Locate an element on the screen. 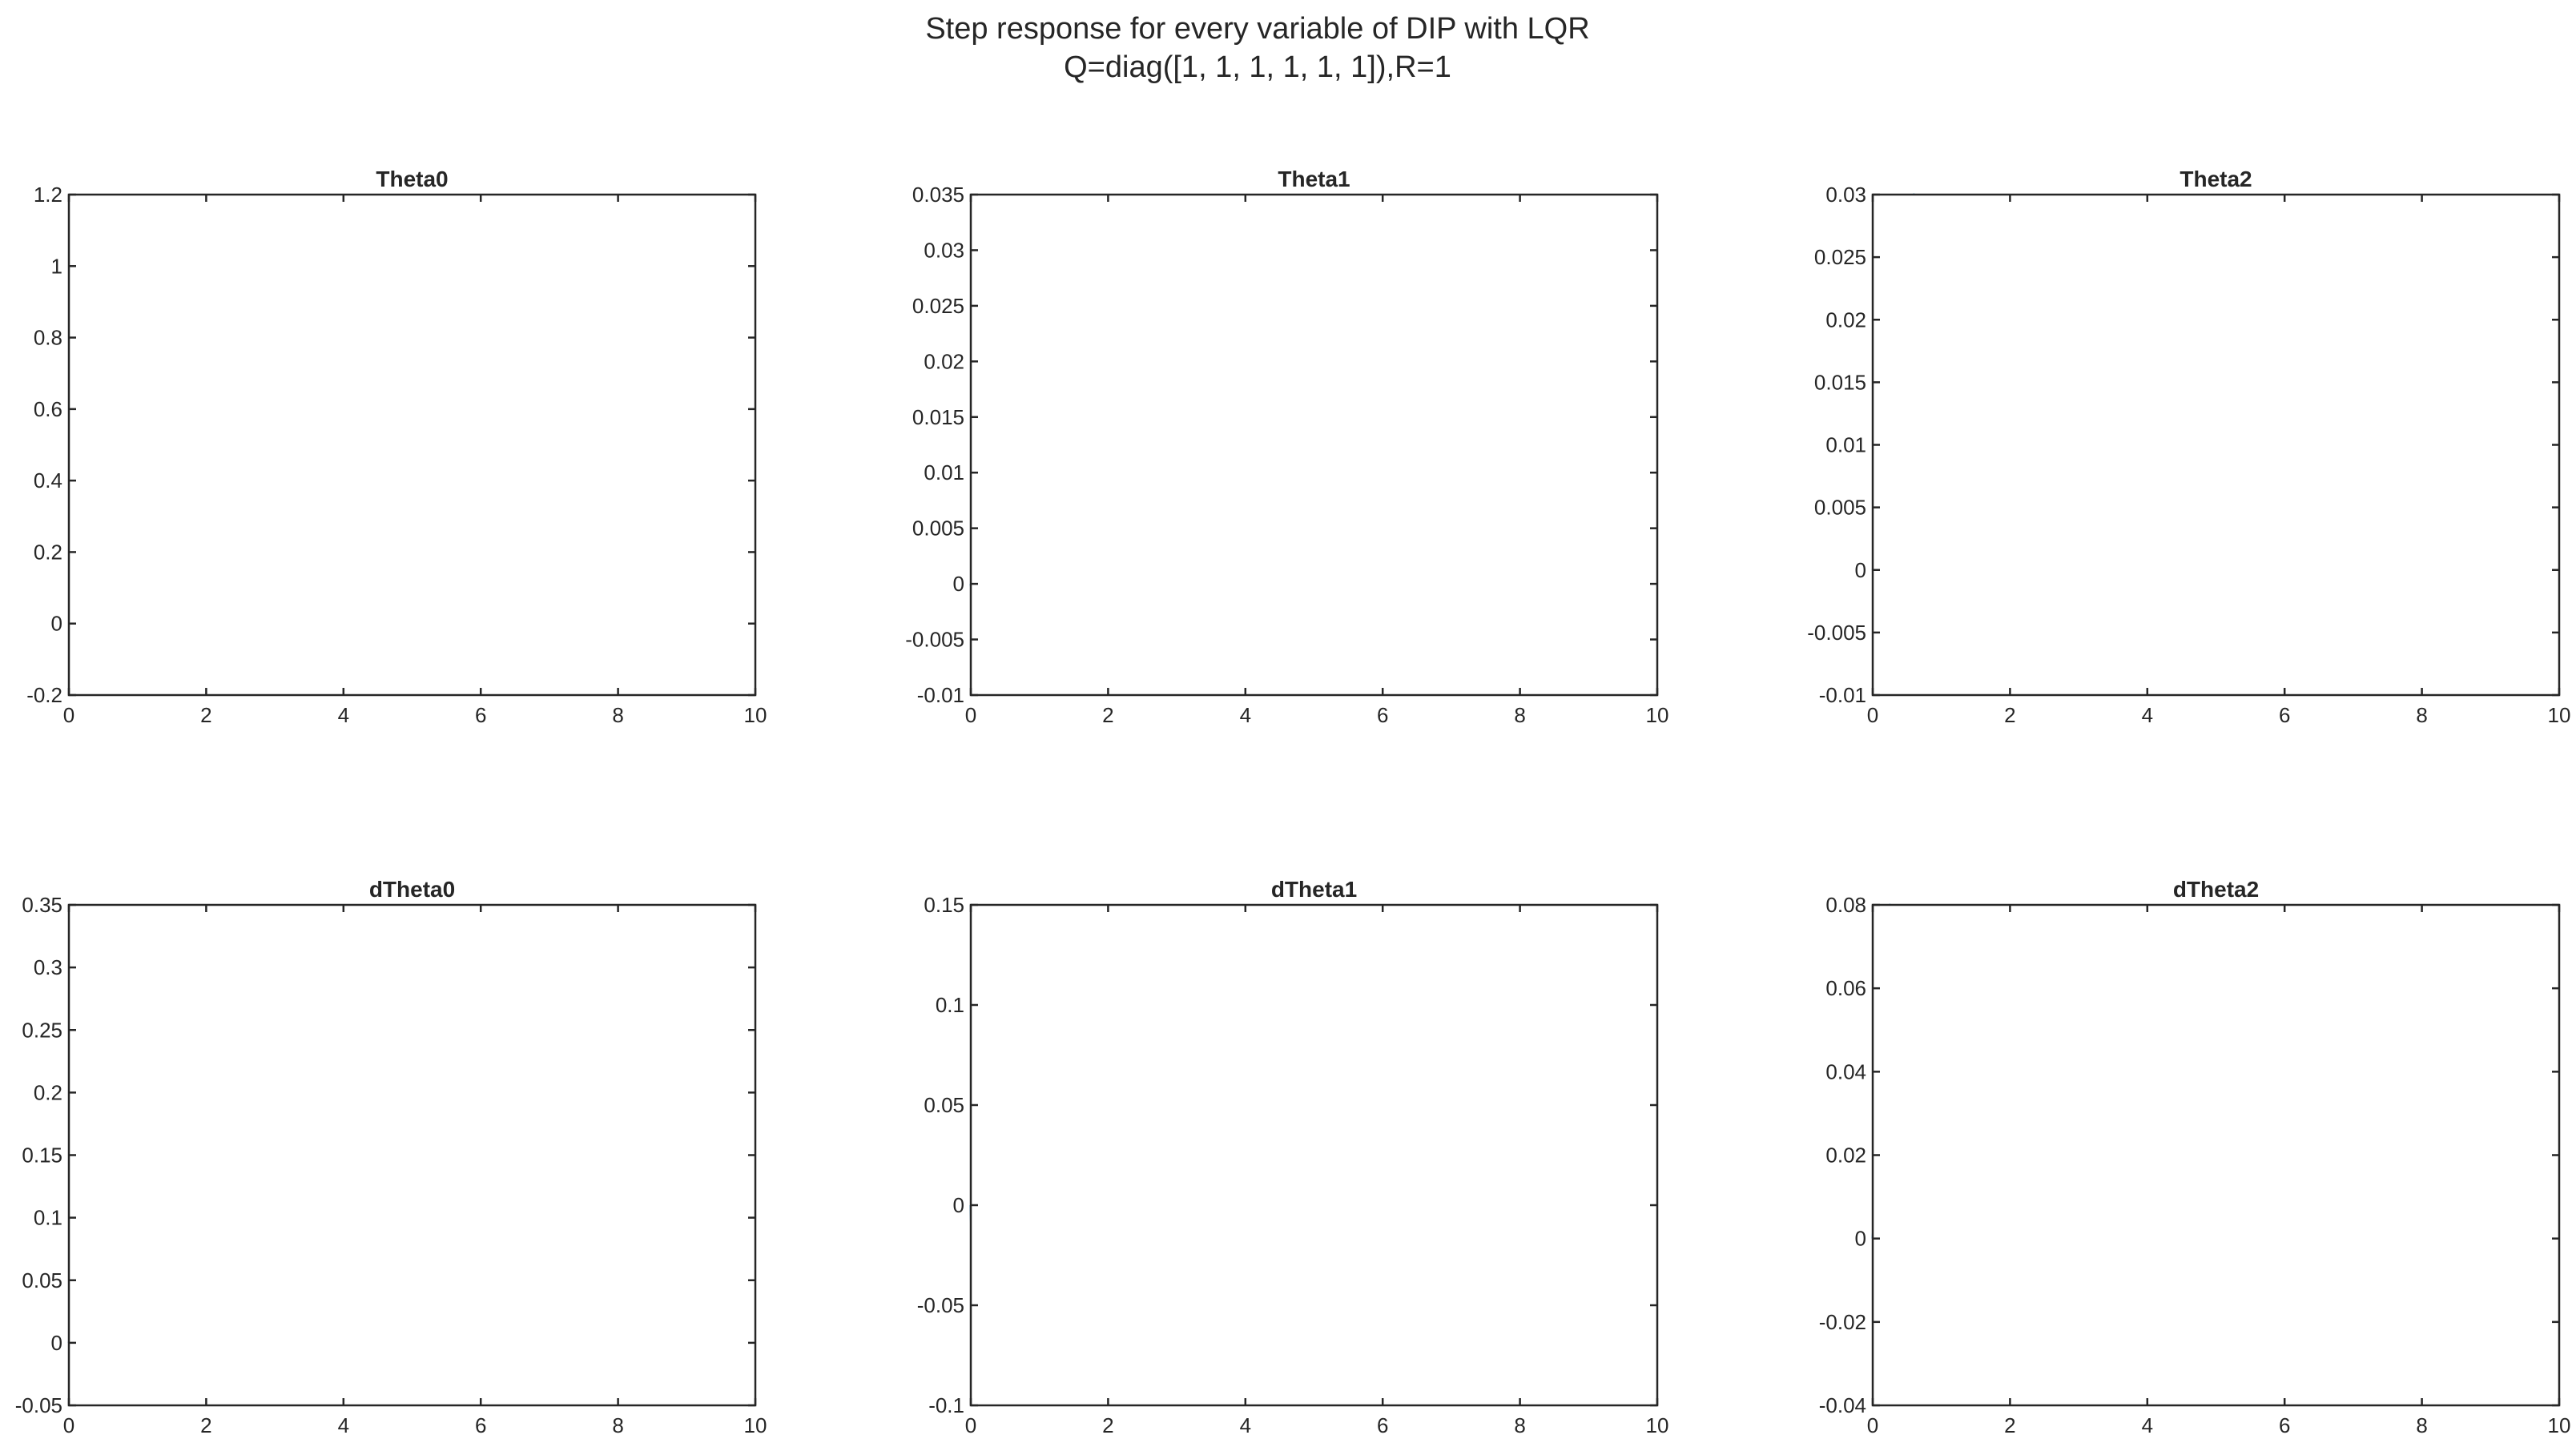  y-tick-label: -0.04 is located at coordinates (1843, 1405).